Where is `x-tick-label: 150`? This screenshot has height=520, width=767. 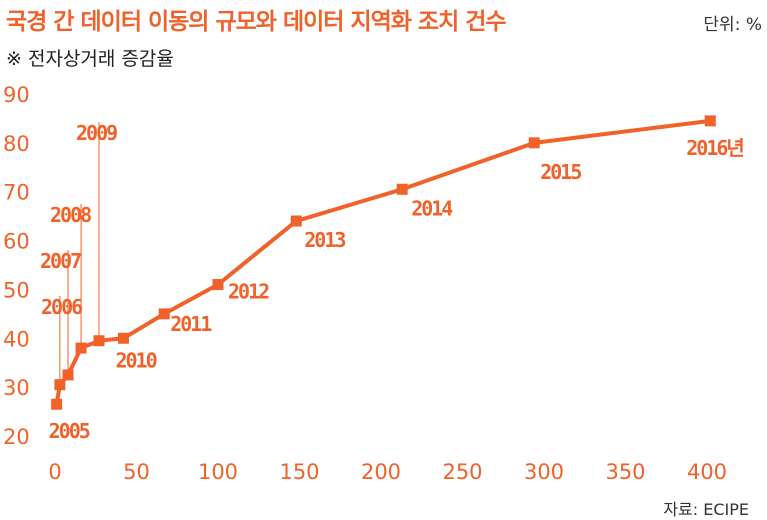 x-tick-label: 150 is located at coordinates (299, 472).